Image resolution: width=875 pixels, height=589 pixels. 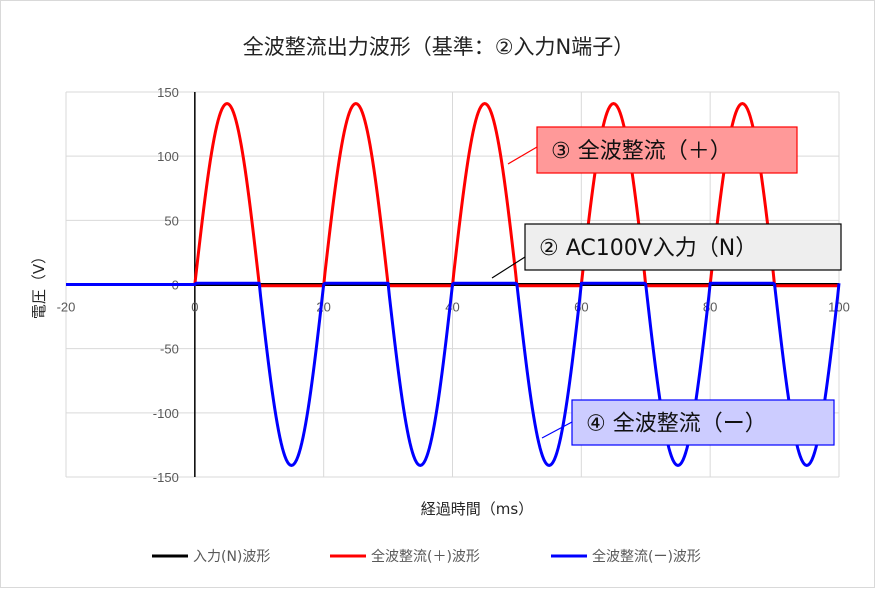 What do you see at coordinates (676, 424) in the screenshot?
I see `callout-label: ④ 全波整流（ー）` at bounding box center [676, 424].